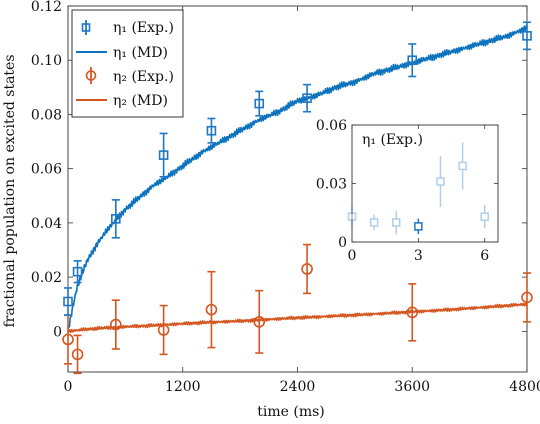 The width and height of the screenshot is (540, 424). What do you see at coordinates (140, 53) in the screenshot?
I see `legend-eta1-md-label: η₁ (MD)` at bounding box center [140, 53].